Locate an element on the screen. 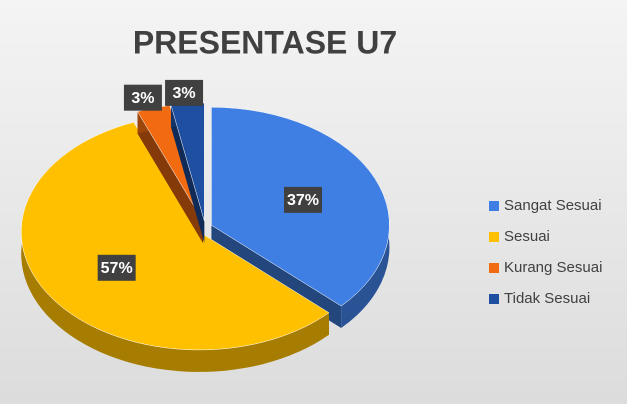 The image size is (627, 404). data-label-text: 57% is located at coordinates (117, 268).